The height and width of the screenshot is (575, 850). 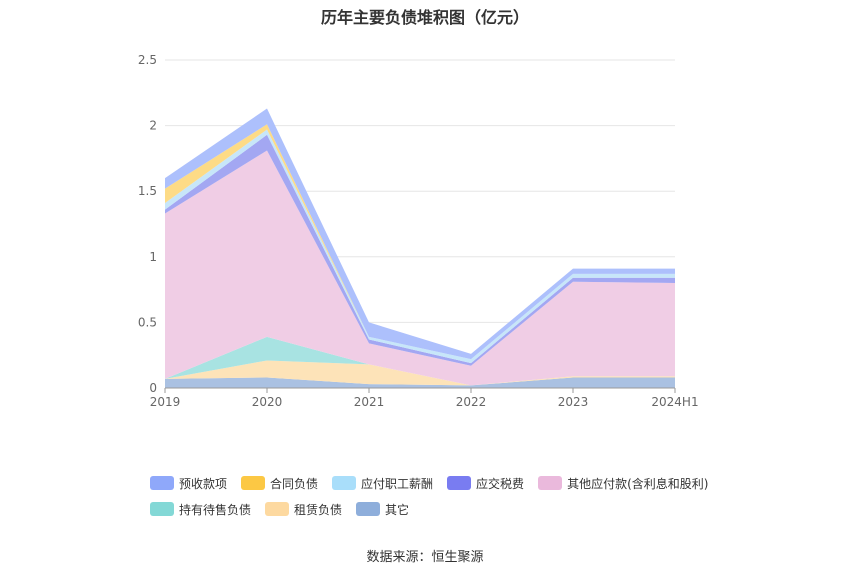 What do you see at coordinates (203, 483) in the screenshot?
I see `legend-label: 预收款项` at bounding box center [203, 483].